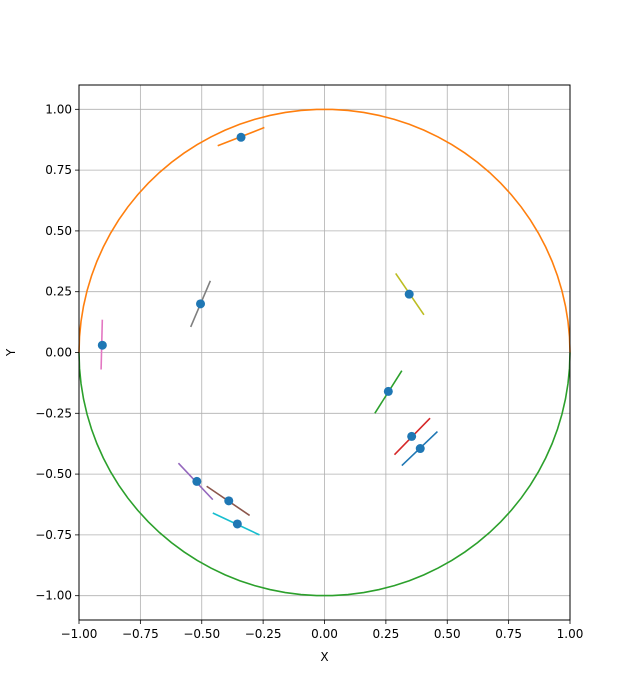 The width and height of the screenshot is (633, 698). Describe the element at coordinates (53, 596) in the screenshot. I see `y-tick-label: −1.00` at that location.